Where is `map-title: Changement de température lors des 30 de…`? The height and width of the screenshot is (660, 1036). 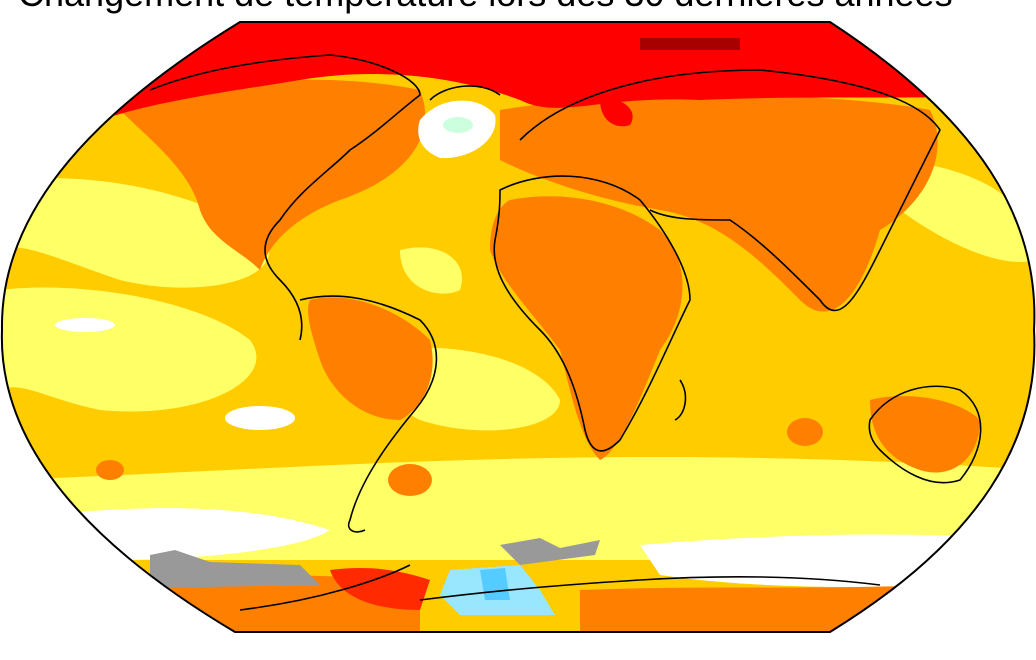
map-title: Changement de température lors des 30 de… is located at coordinates (485, 7).